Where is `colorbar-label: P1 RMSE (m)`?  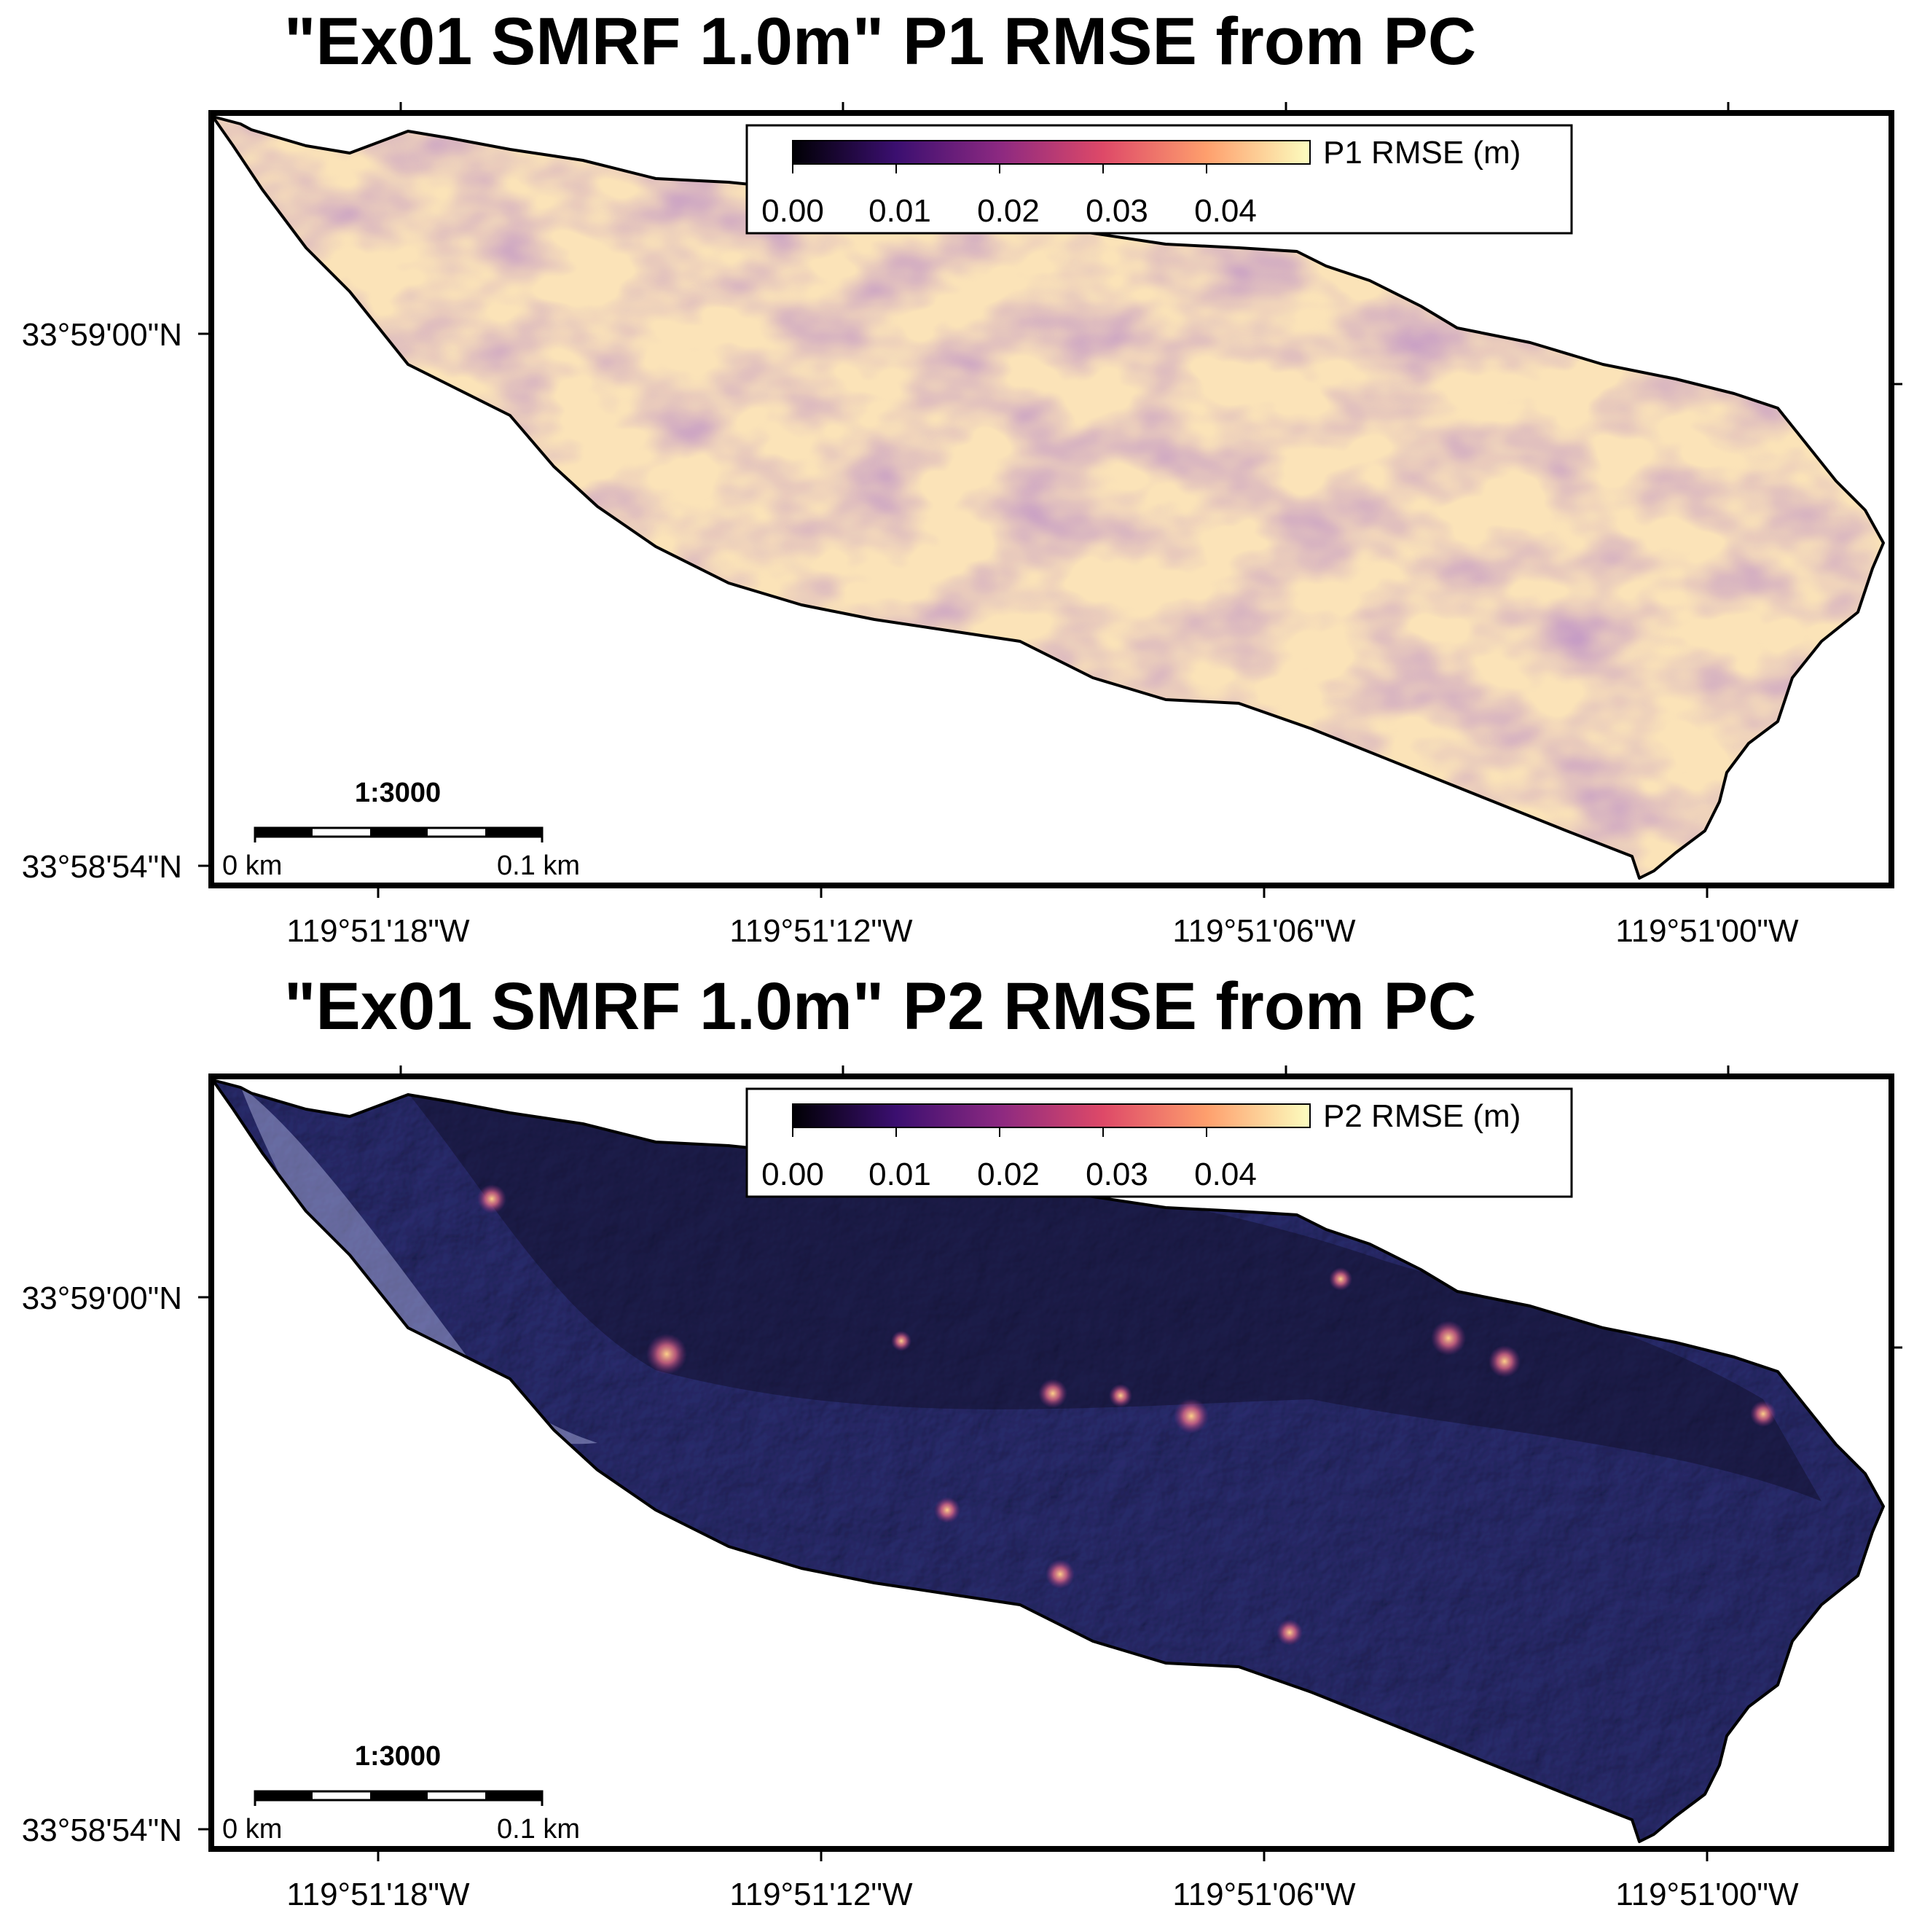
colorbar-label: P1 RMSE (m) is located at coordinates (1422, 153).